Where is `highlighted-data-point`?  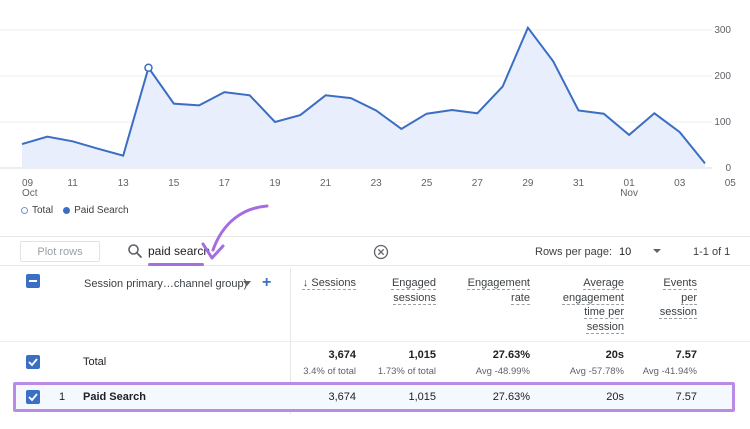
highlighted-data-point is located at coordinates (148, 67).